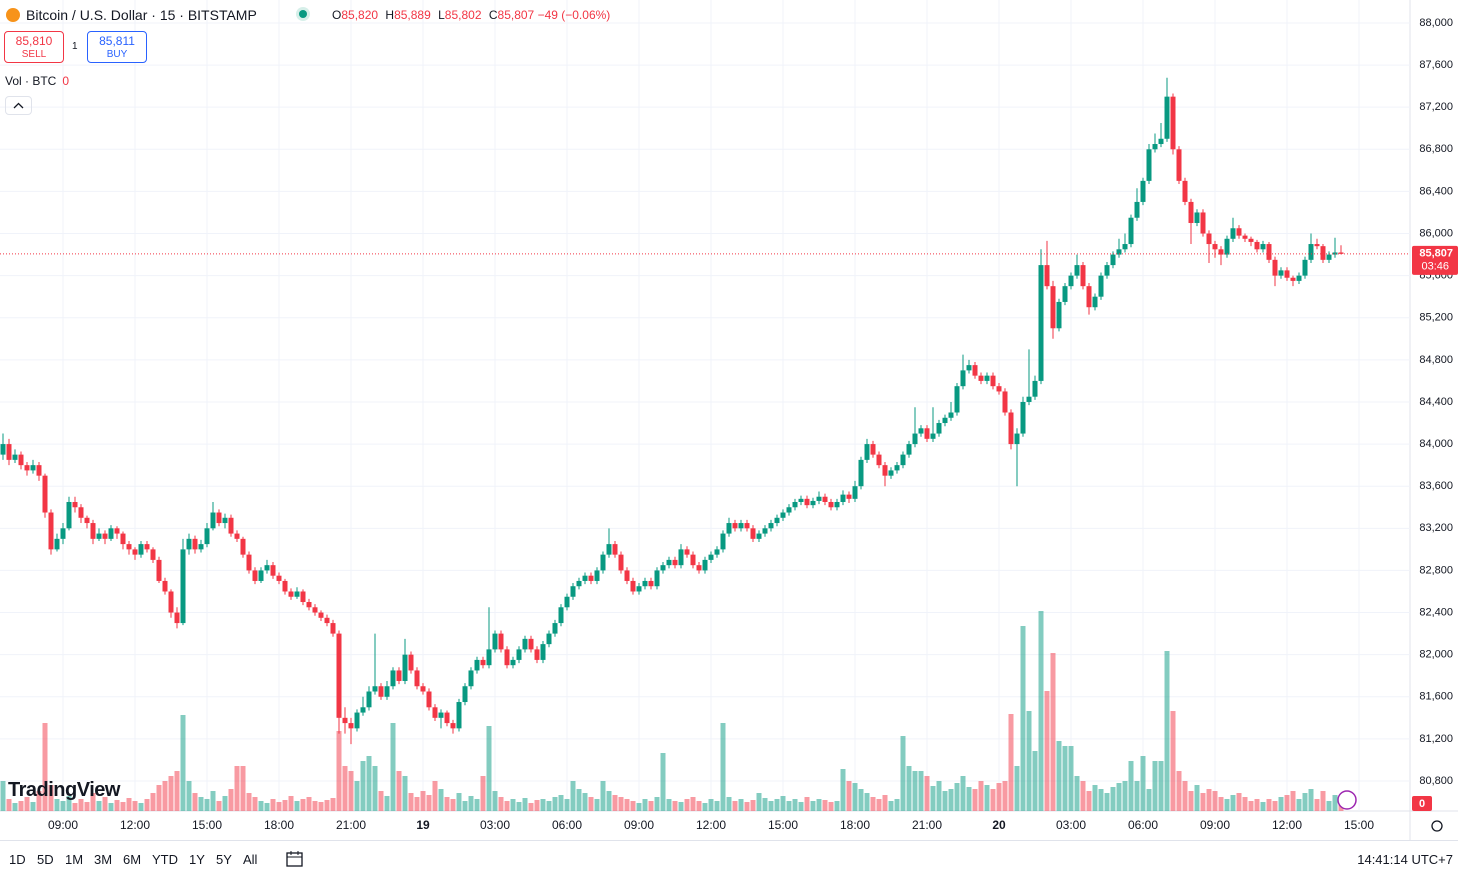  What do you see at coordinates (18, 105) in the screenshot?
I see `collapse-button` at bounding box center [18, 105].